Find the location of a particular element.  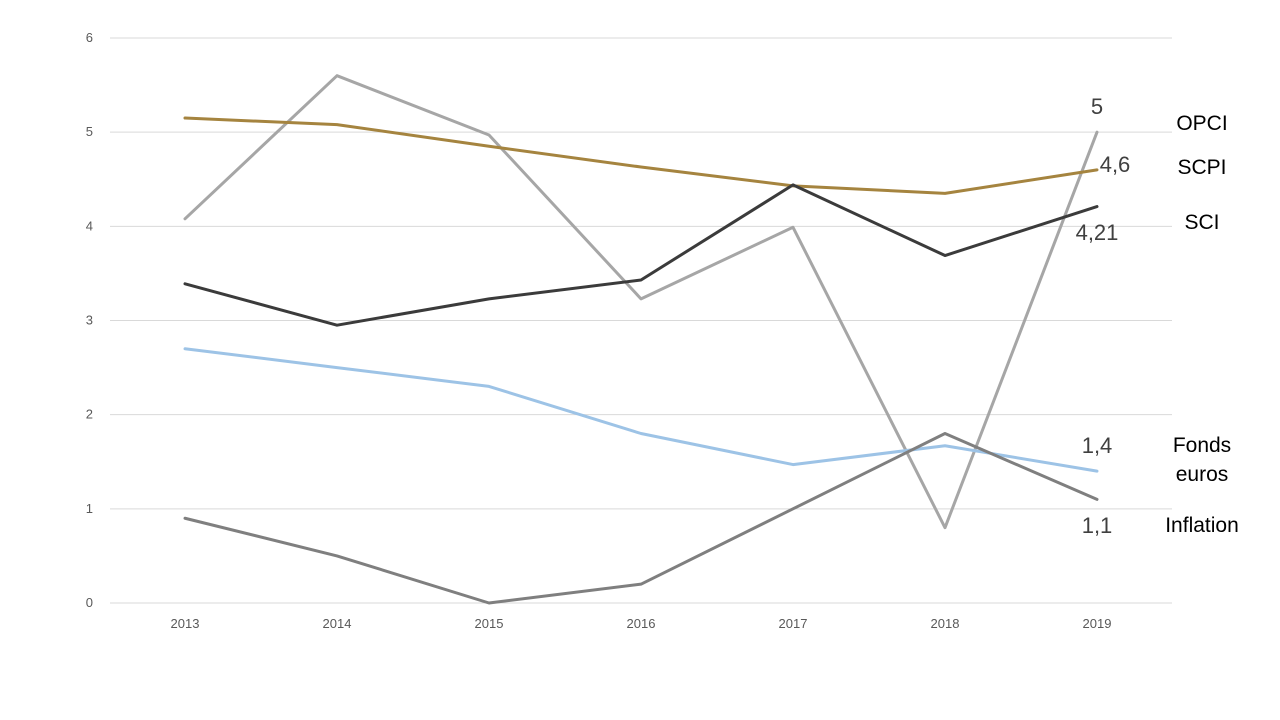

y-tick-label: 0 is located at coordinates (89, 602).